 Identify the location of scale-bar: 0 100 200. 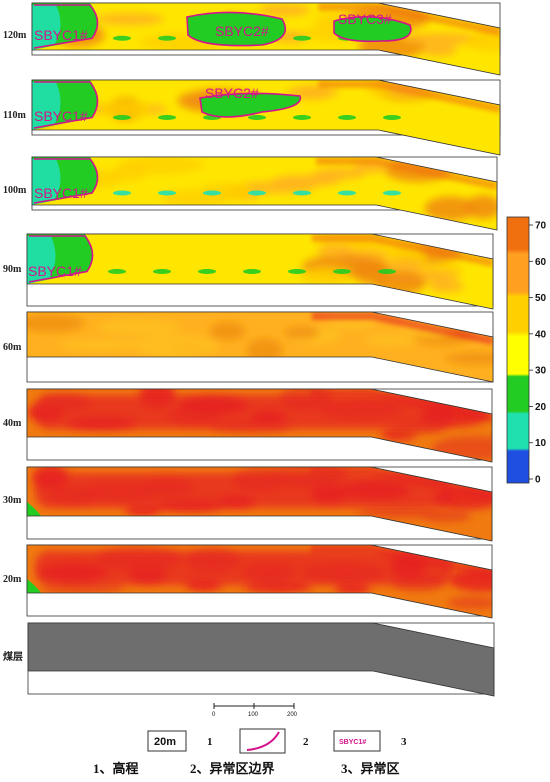
(255, 710).